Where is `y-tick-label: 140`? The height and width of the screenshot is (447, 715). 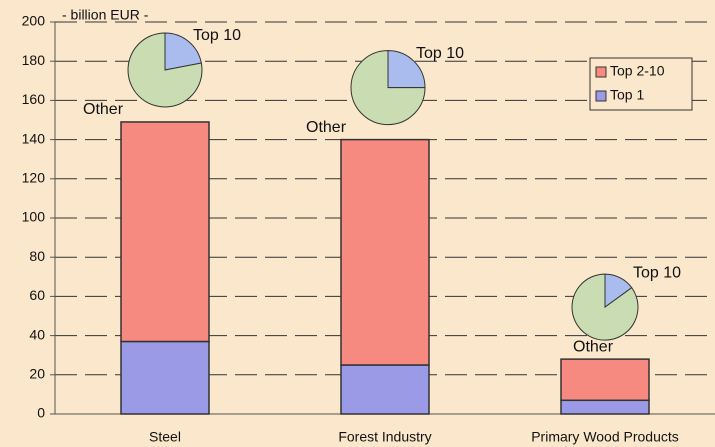 y-tick-label: 140 is located at coordinates (34, 138).